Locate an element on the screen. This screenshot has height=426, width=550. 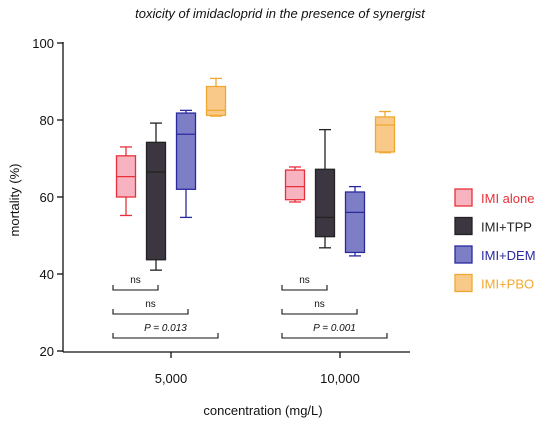
legend-label: IMI+PBO is located at coordinates (507, 284).